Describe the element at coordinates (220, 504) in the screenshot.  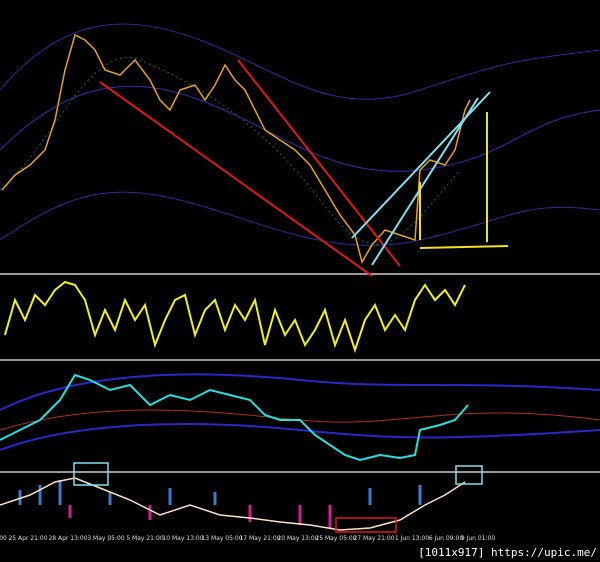
I see `histogram` at that location.